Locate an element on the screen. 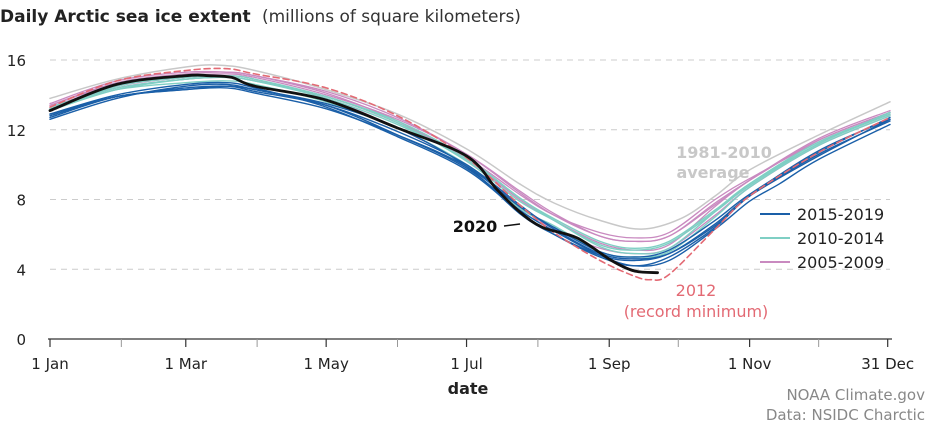 This screenshot has width=931, height=427. credit-data: Data: NSIDC Charctic is located at coordinates (845, 415).